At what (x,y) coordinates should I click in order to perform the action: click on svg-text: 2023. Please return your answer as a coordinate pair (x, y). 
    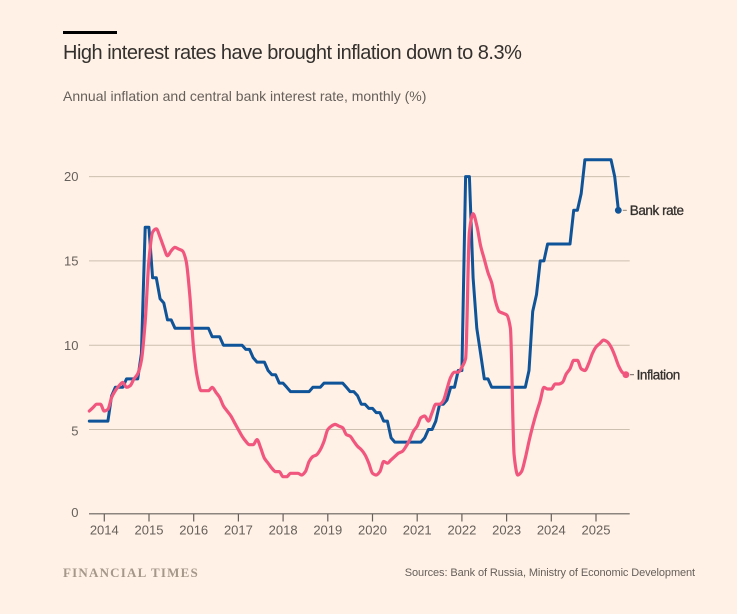
    Looking at the image, I should click on (506, 530).